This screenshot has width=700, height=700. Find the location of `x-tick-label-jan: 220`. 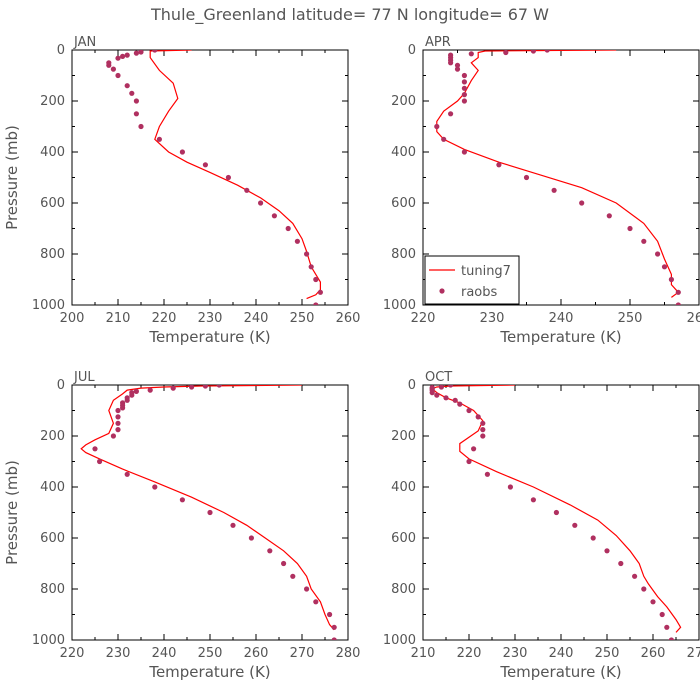

x-tick-label-jan: 220 is located at coordinates (164, 318).